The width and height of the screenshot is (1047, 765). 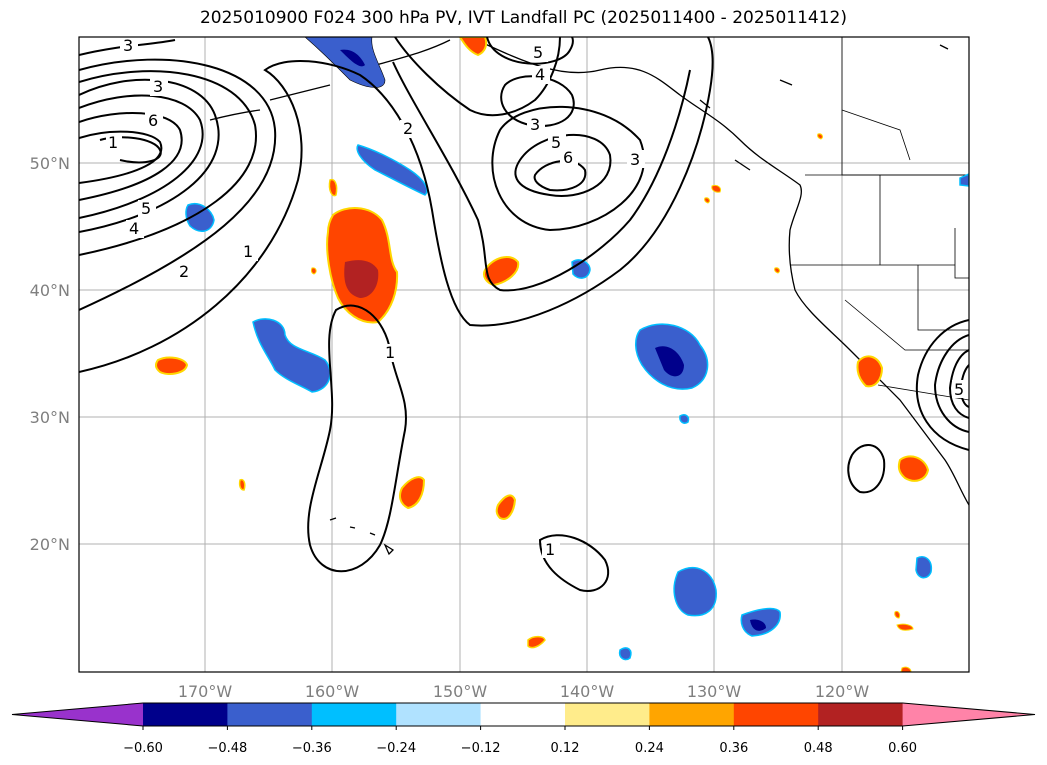 I want to click on lon-label: 160°W, so click(x=332, y=691).